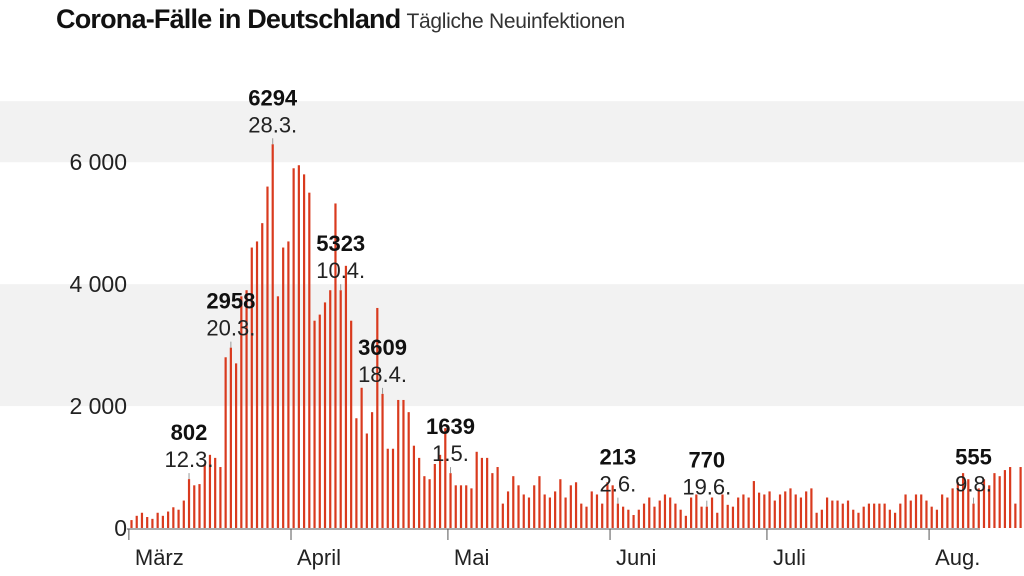 The width and height of the screenshot is (1024, 576). I want to click on annotation-date: 28.3., so click(272, 124).